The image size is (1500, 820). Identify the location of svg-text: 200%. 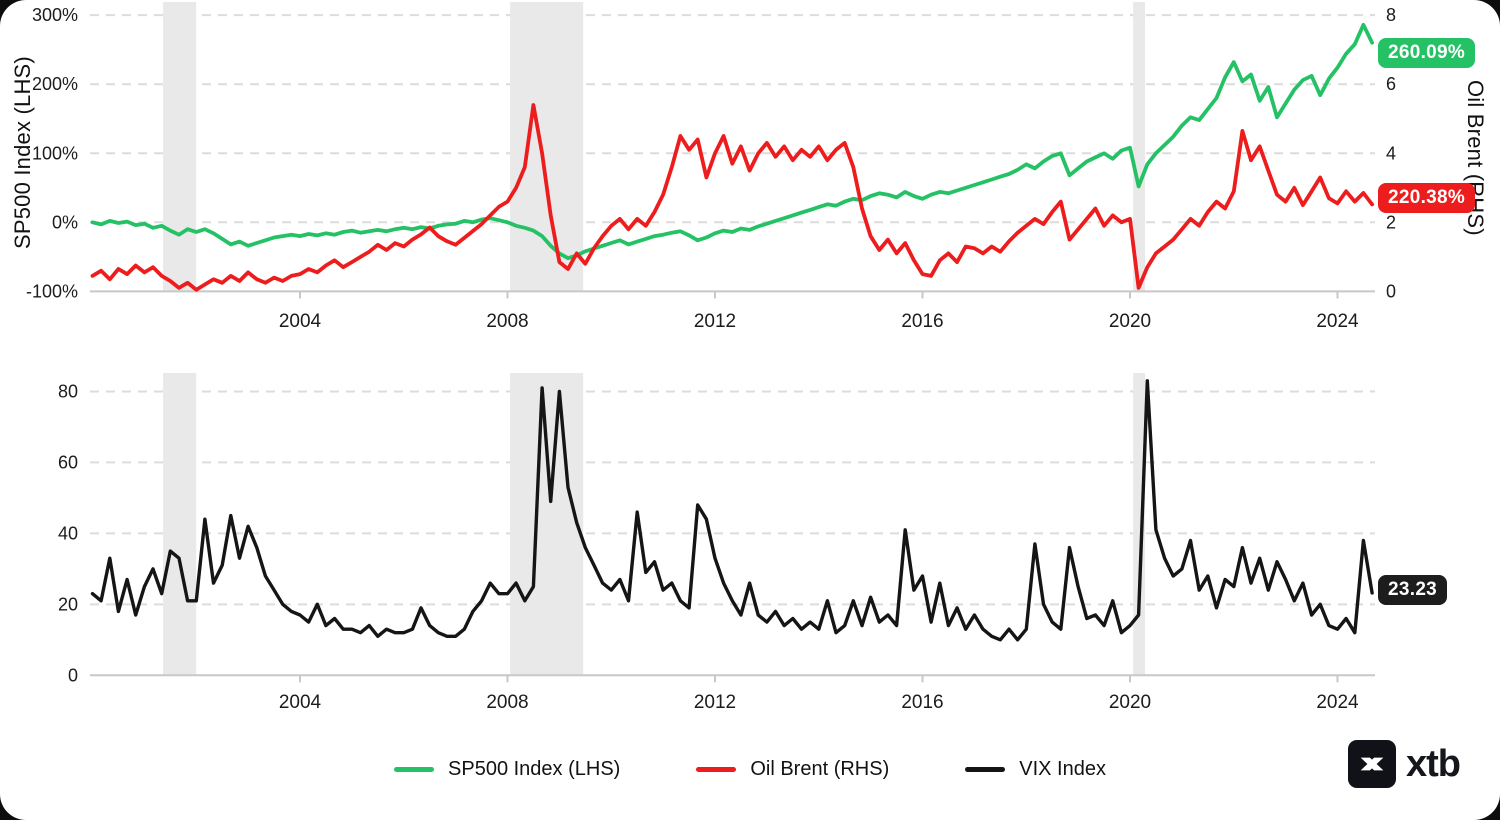
(55, 84).